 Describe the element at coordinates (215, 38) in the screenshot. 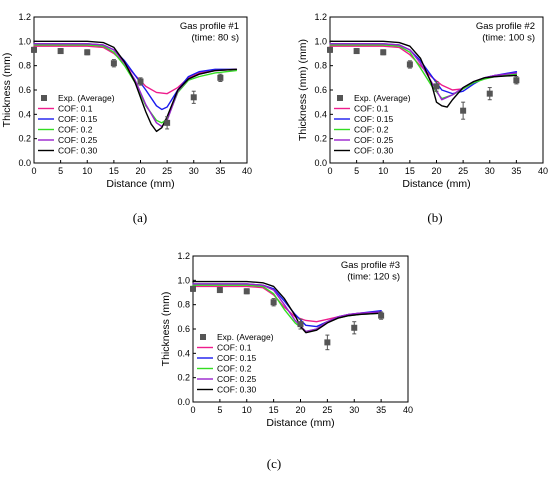

I see `annotation-line: (time: 80 s)` at that location.